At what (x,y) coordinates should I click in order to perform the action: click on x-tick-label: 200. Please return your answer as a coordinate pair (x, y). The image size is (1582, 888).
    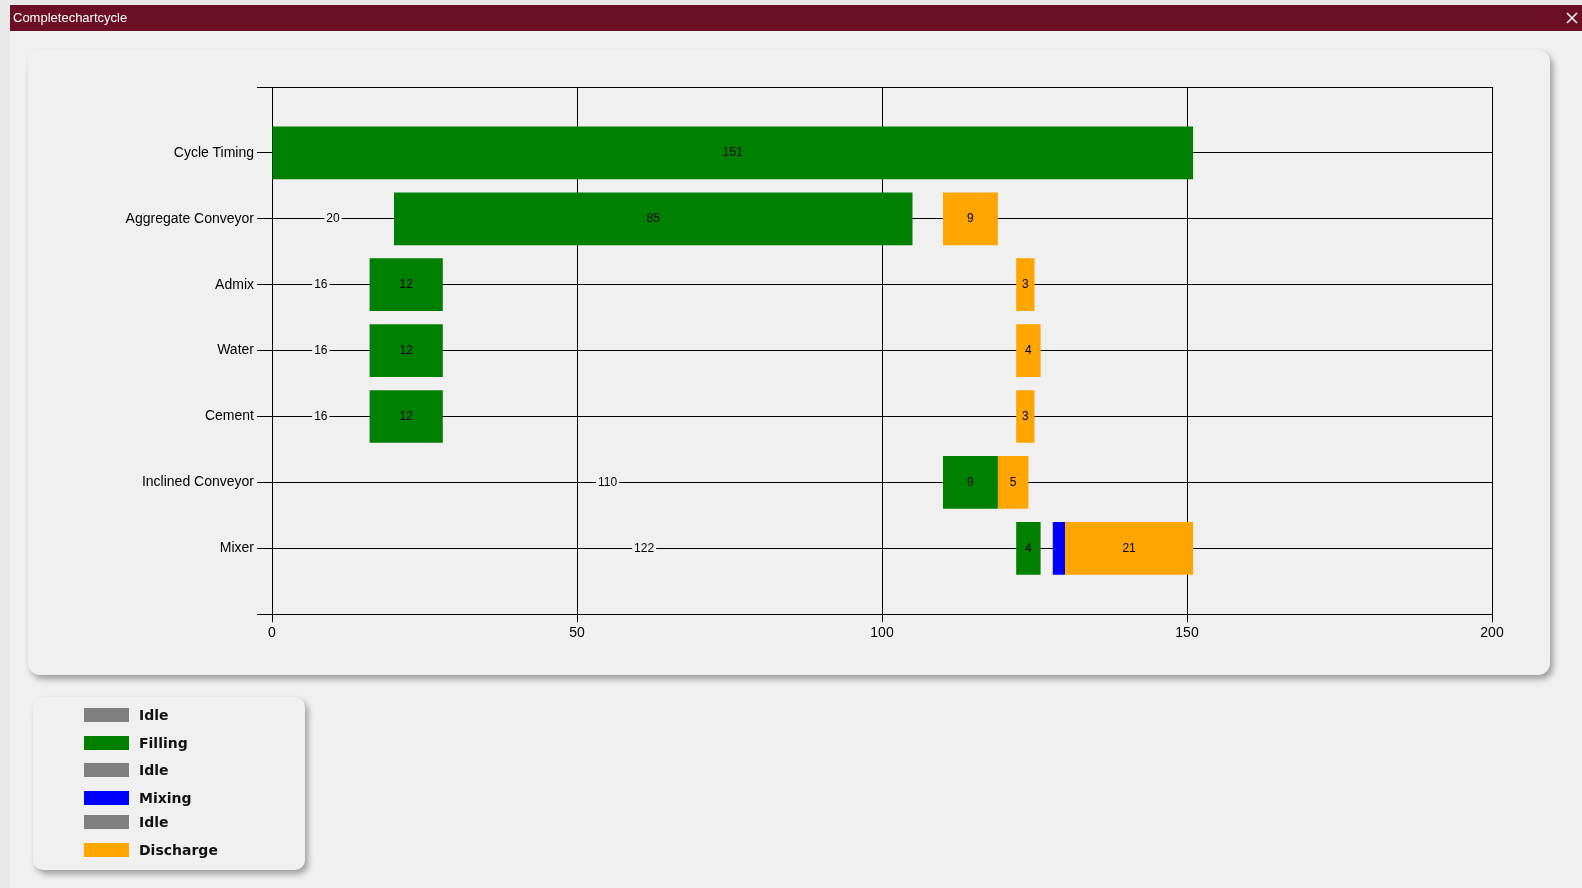
    Looking at the image, I should click on (1492, 632).